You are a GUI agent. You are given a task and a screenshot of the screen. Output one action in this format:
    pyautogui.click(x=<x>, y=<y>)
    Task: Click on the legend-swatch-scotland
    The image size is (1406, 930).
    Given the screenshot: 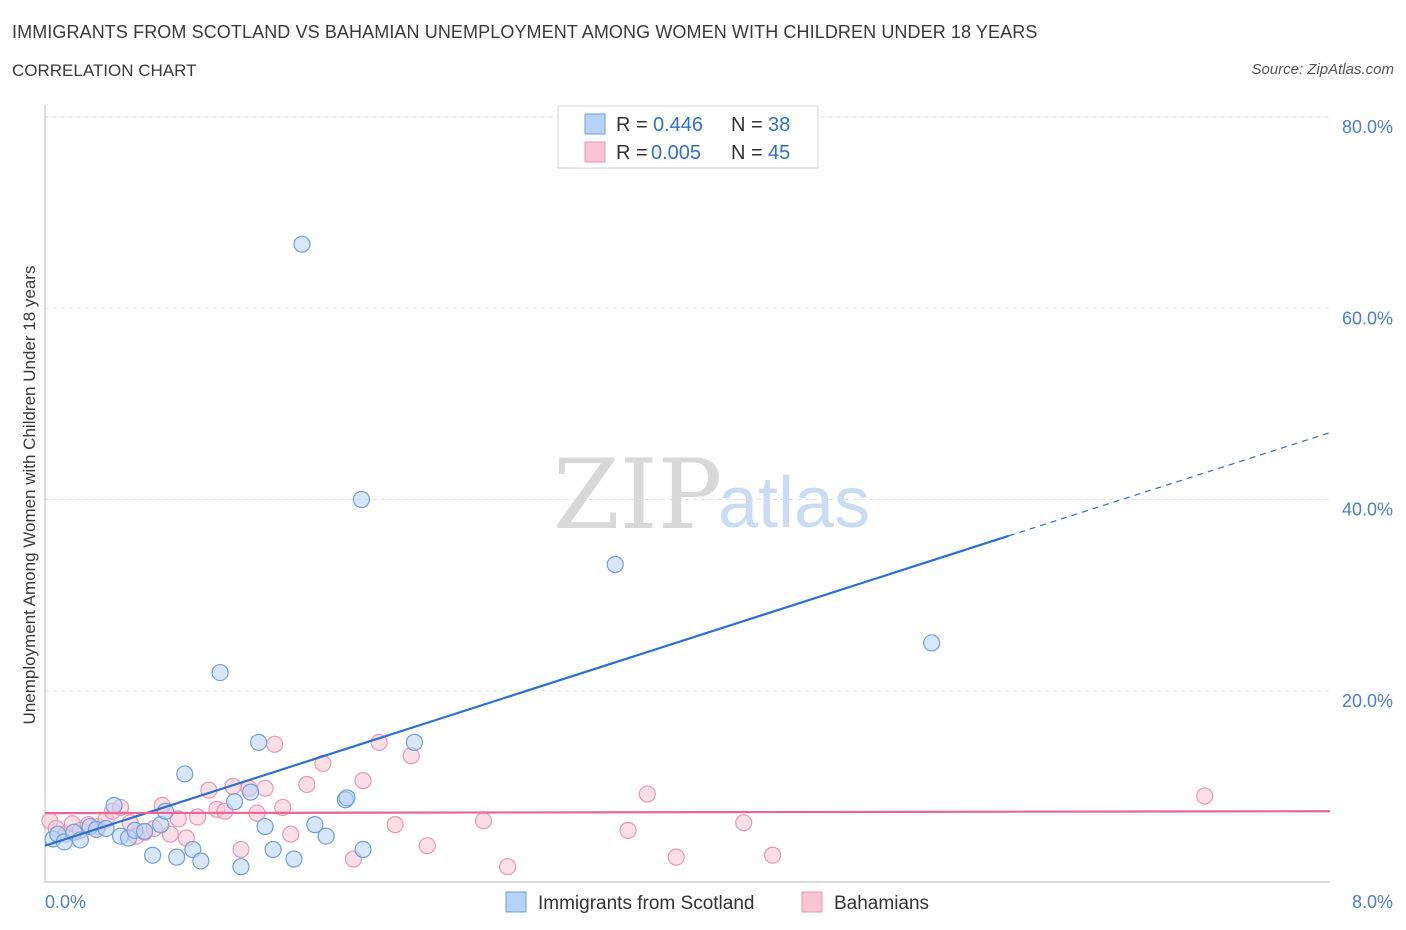 What is the action you would take?
    pyautogui.click(x=595, y=124)
    